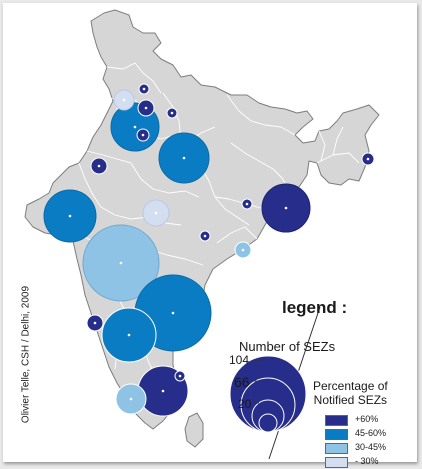  Describe the element at coordinates (242, 382) in the screenshot. I see `size-label-66: 66` at that location.